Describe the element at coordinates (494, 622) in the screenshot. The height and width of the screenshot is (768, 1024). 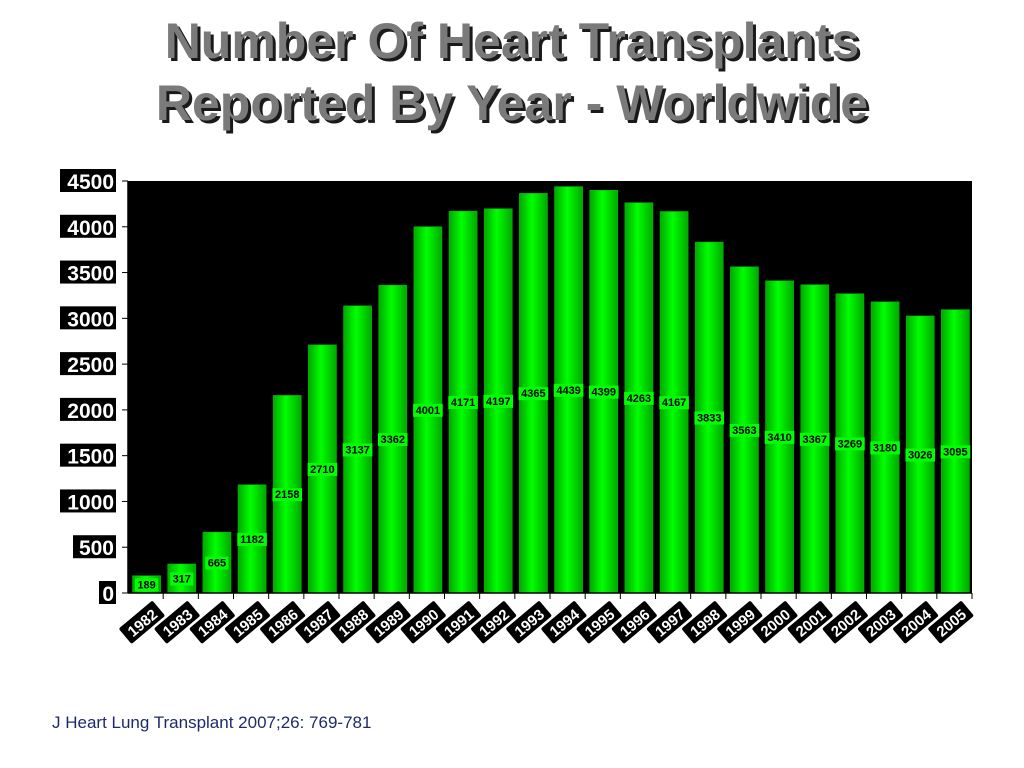
I see `x-tick-label-group: 1992` at that location.